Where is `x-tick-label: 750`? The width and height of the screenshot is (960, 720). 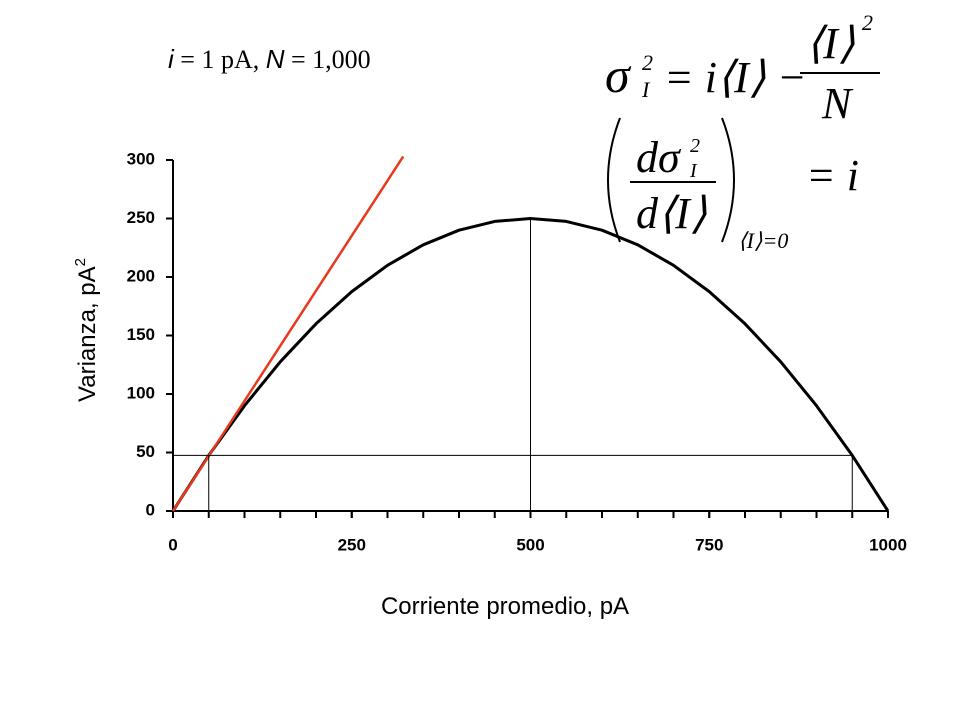
x-tick-label: 750 is located at coordinates (709, 544).